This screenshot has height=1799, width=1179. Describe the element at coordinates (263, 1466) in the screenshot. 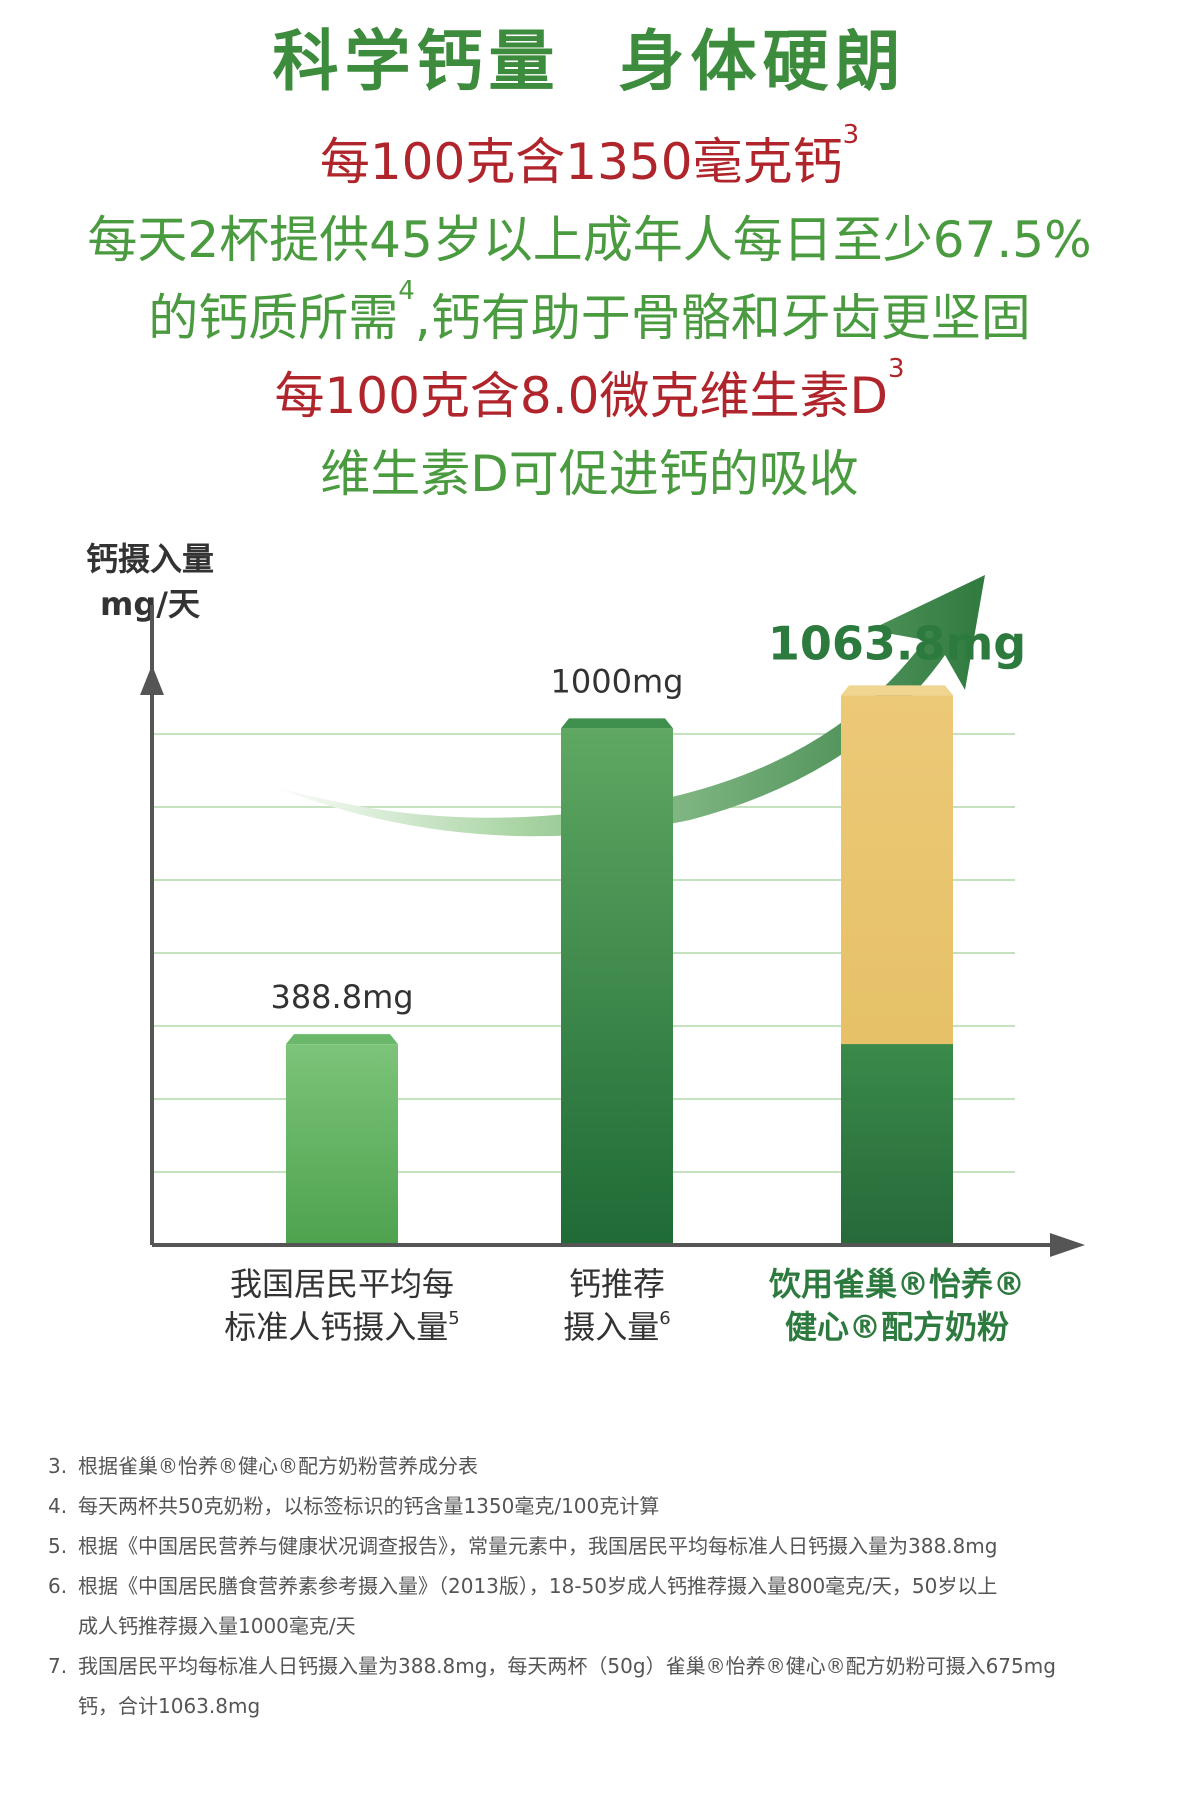

I see `footnote-3: 3. 根据雀巢®怡养®健心®配方奶粉营养成分表` at that location.